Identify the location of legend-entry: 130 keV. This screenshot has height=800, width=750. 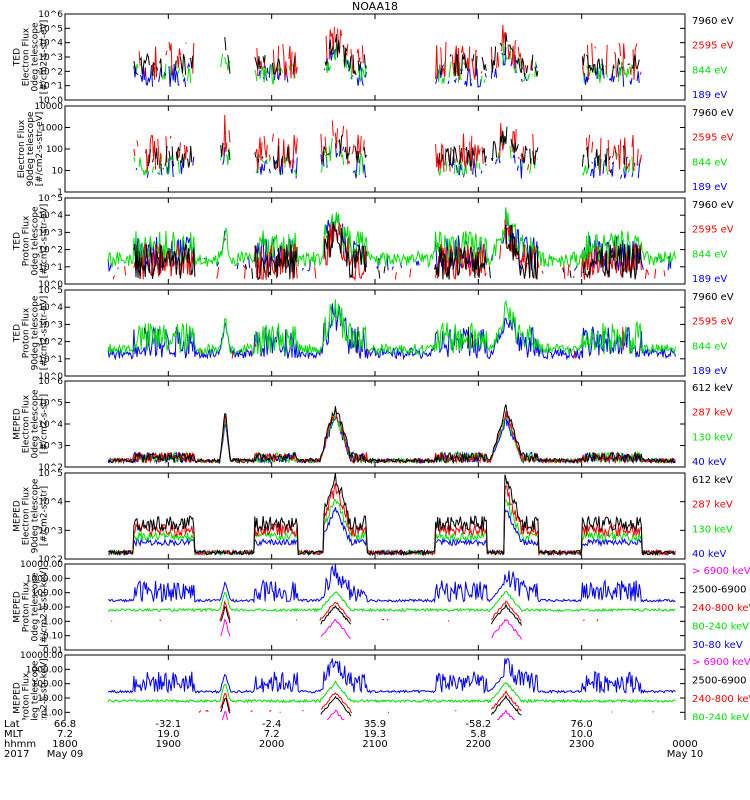
(712, 529).